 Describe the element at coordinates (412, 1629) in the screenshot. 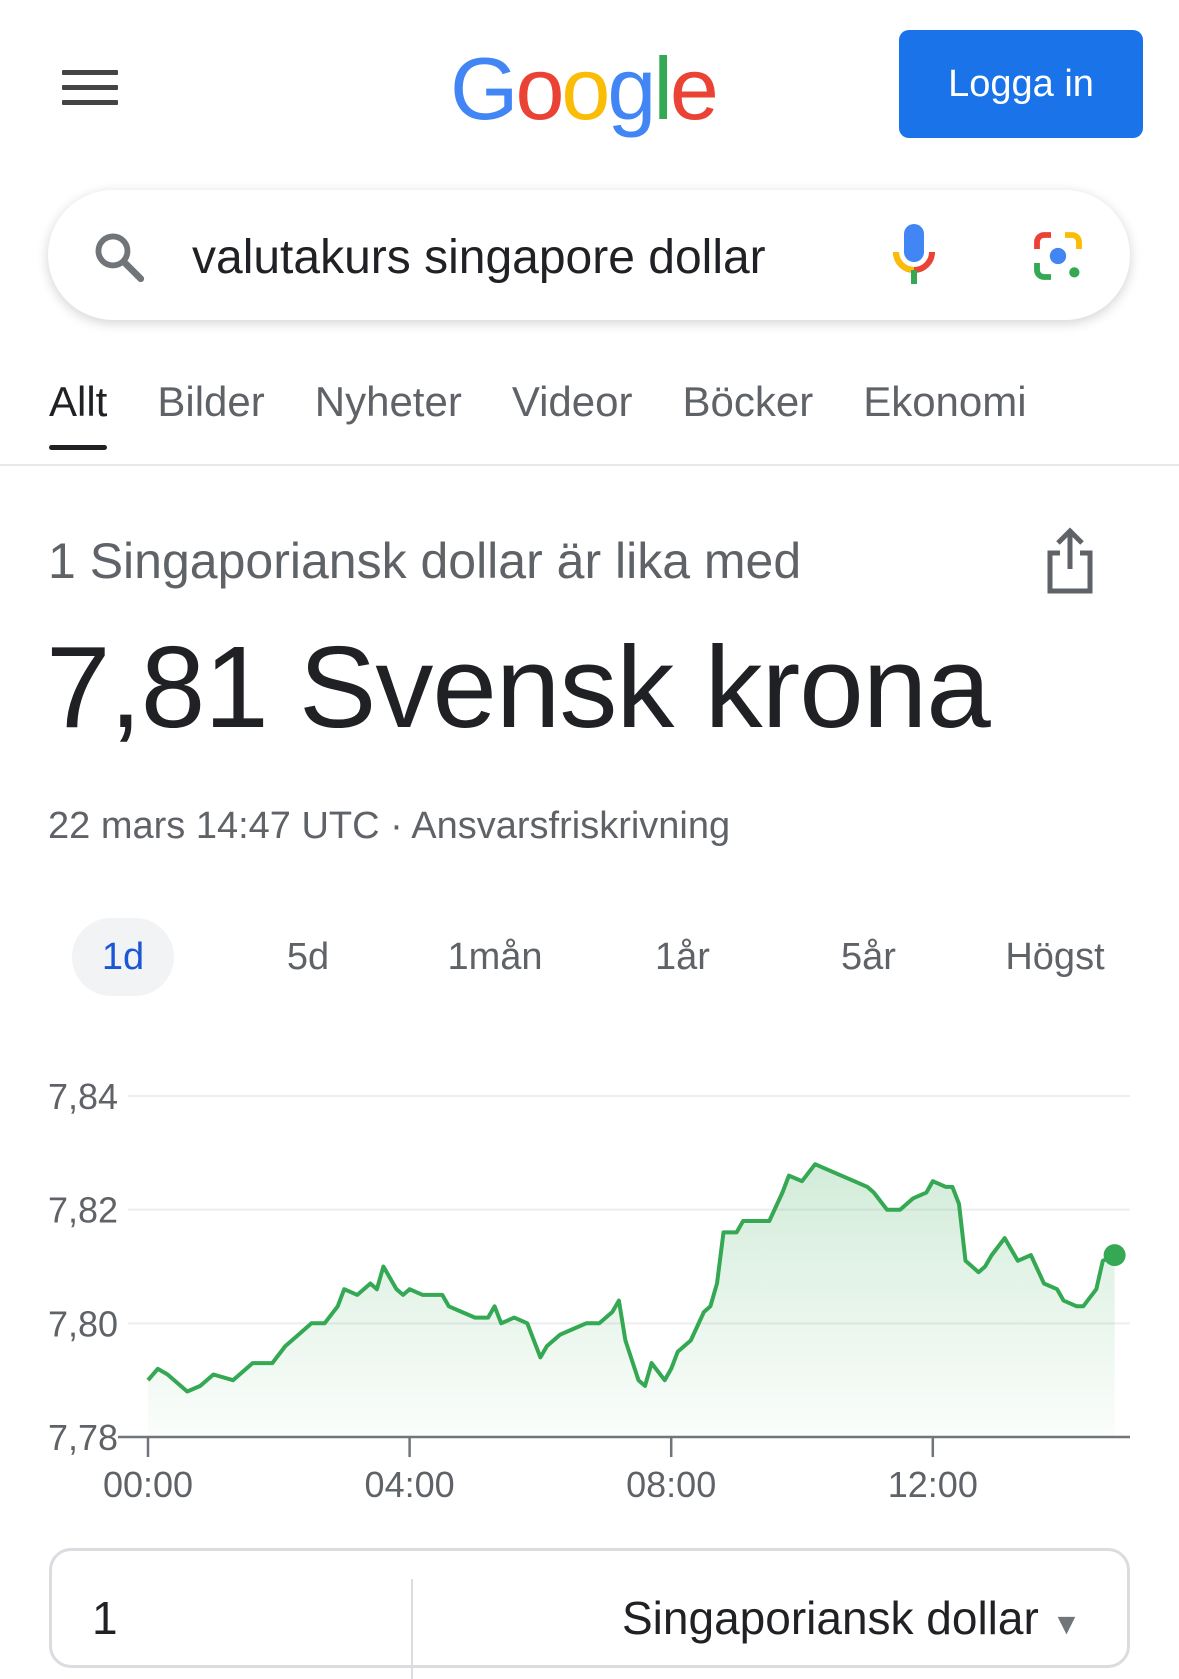

I see `divider` at that location.